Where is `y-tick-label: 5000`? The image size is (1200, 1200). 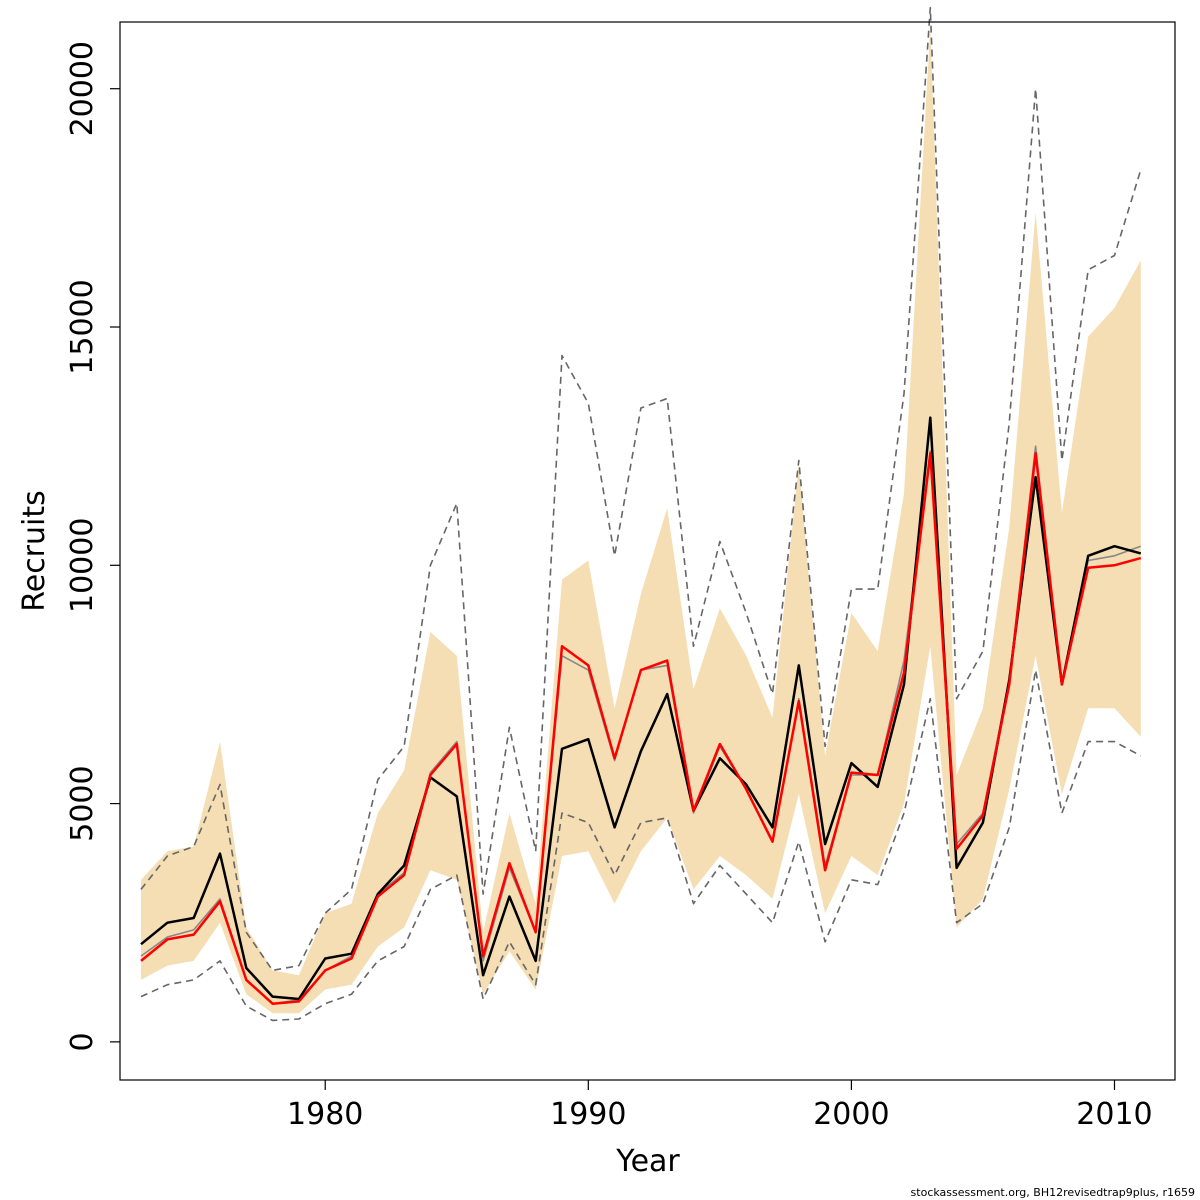
y-tick-label: 5000 is located at coordinates (82, 803).